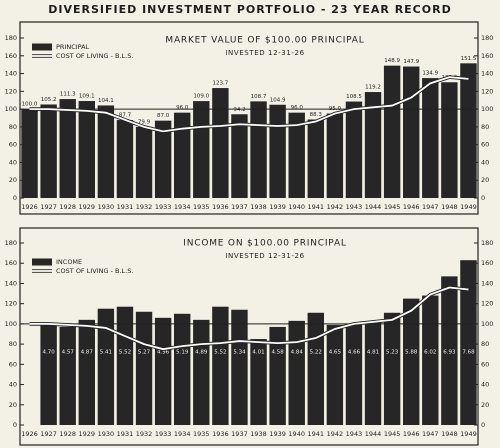  What do you see at coordinates (182, 353) in the screenshot?
I see `bar-label: 5.19` at bounding box center [182, 353].